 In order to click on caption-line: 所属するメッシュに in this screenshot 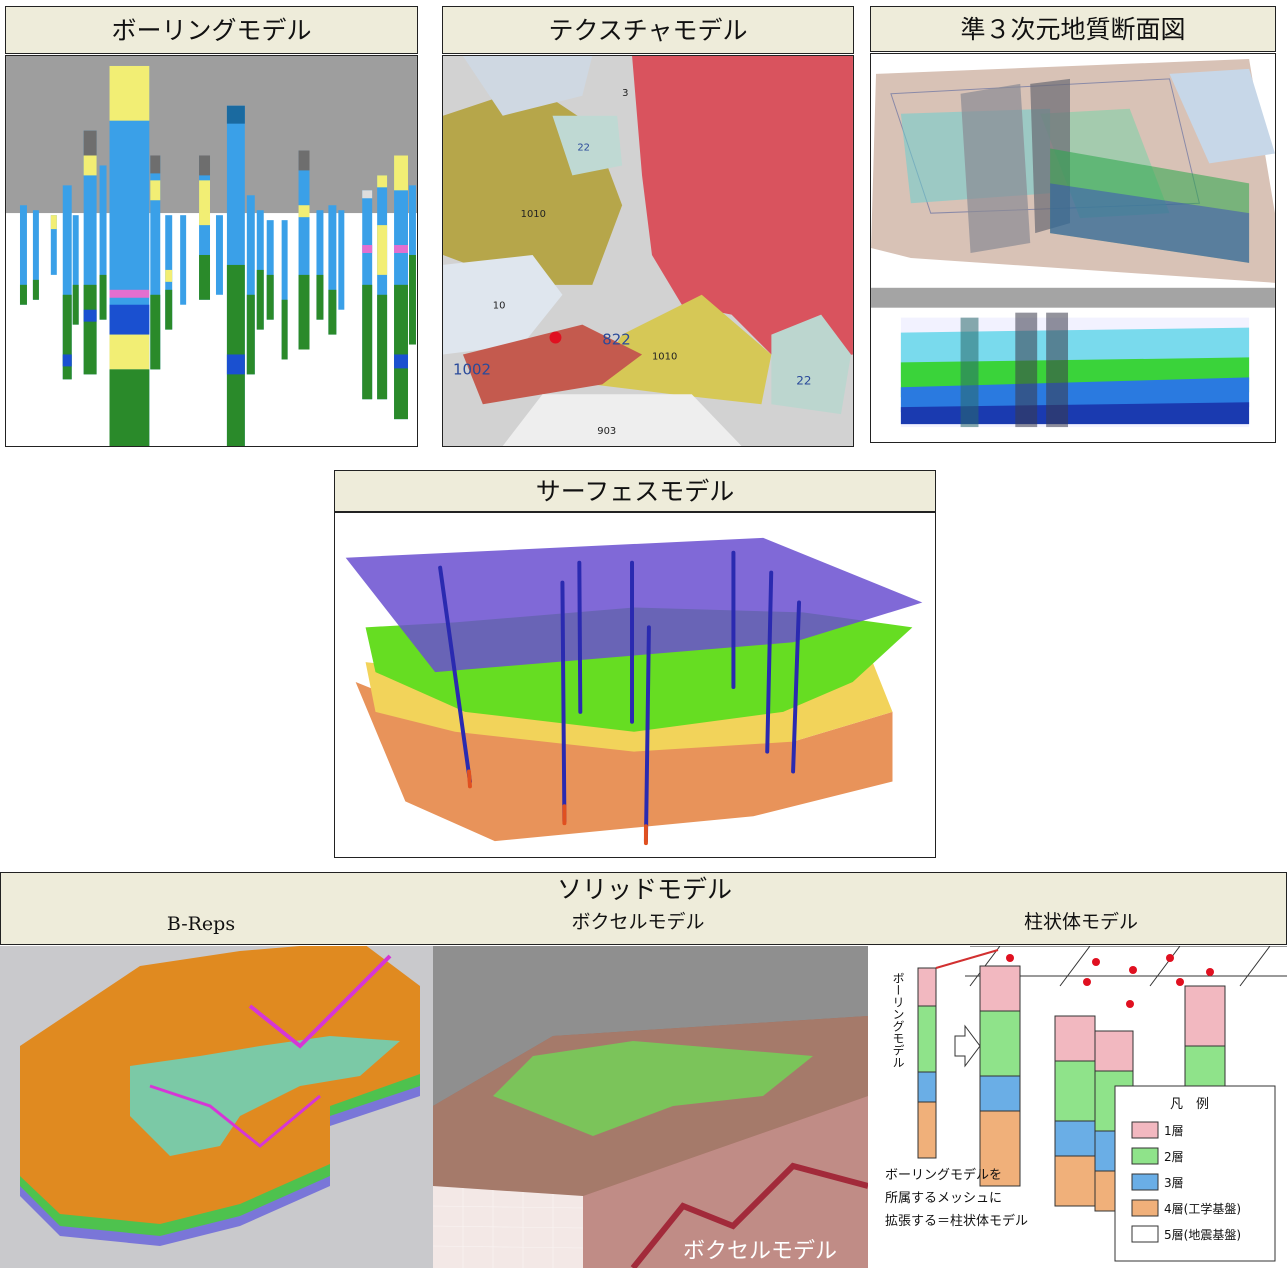, I will do `click(943, 1198)`.